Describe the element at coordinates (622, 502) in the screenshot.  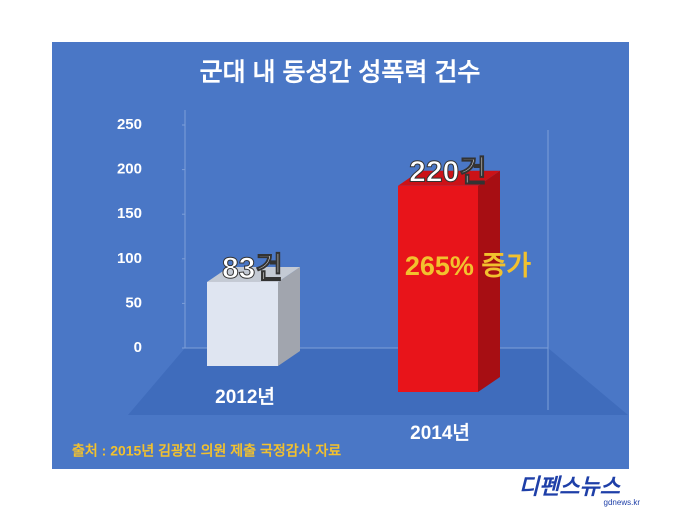
I see `logo-url: gdnews.kr` at that location.